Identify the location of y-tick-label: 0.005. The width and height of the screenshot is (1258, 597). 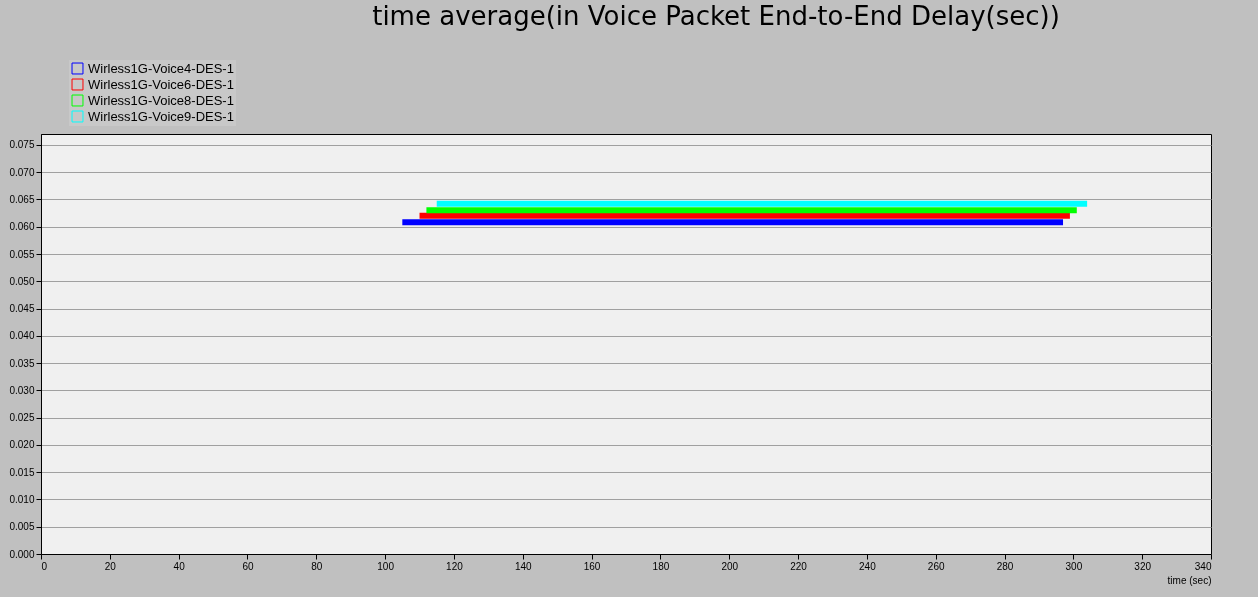
(22, 527).